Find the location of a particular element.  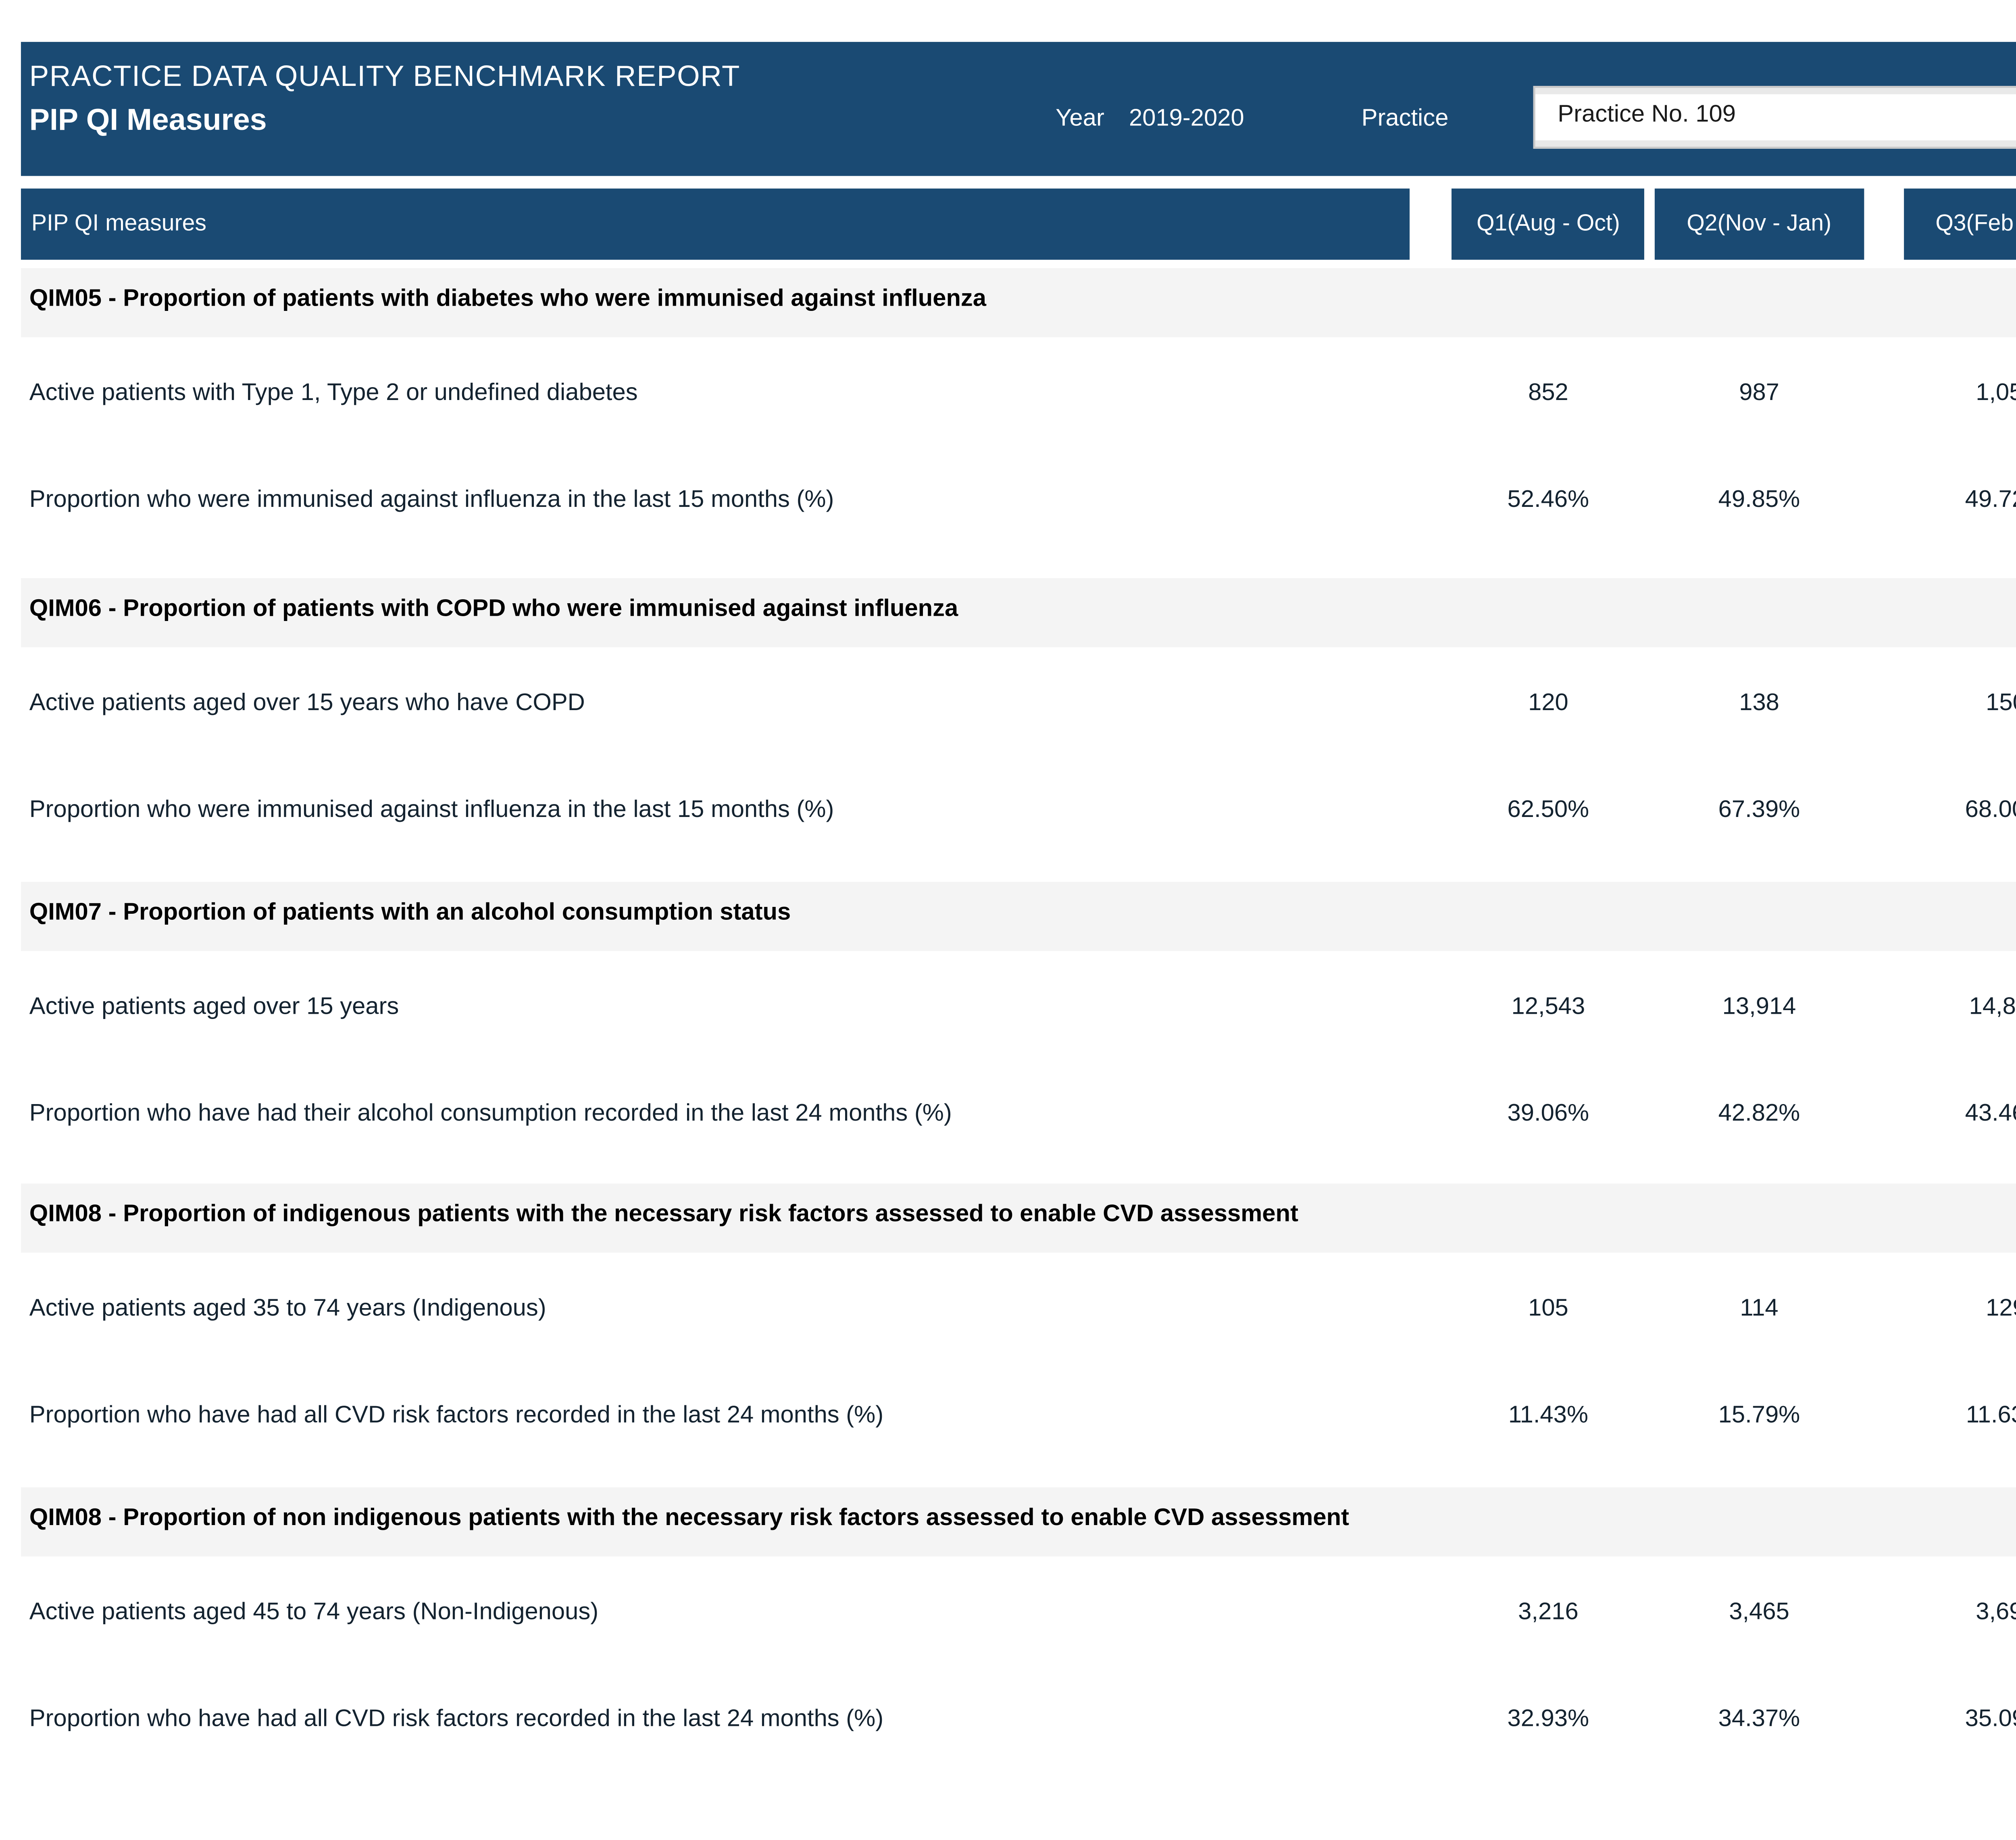

q3-value: 68.00% is located at coordinates (1990, 810).